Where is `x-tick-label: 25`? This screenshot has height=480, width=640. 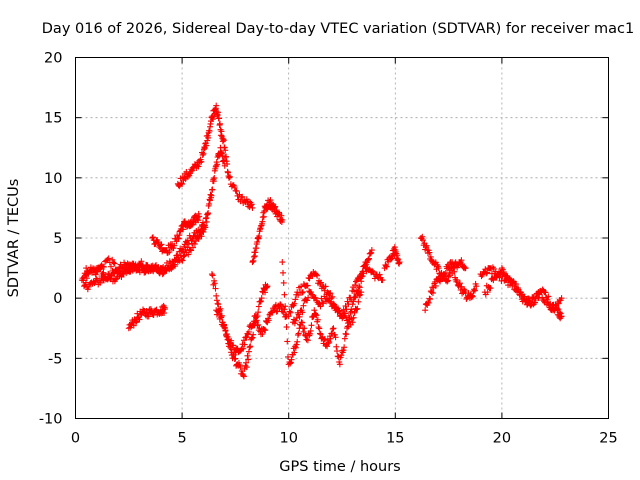
x-tick-label: 25 is located at coordinates (608, 439).